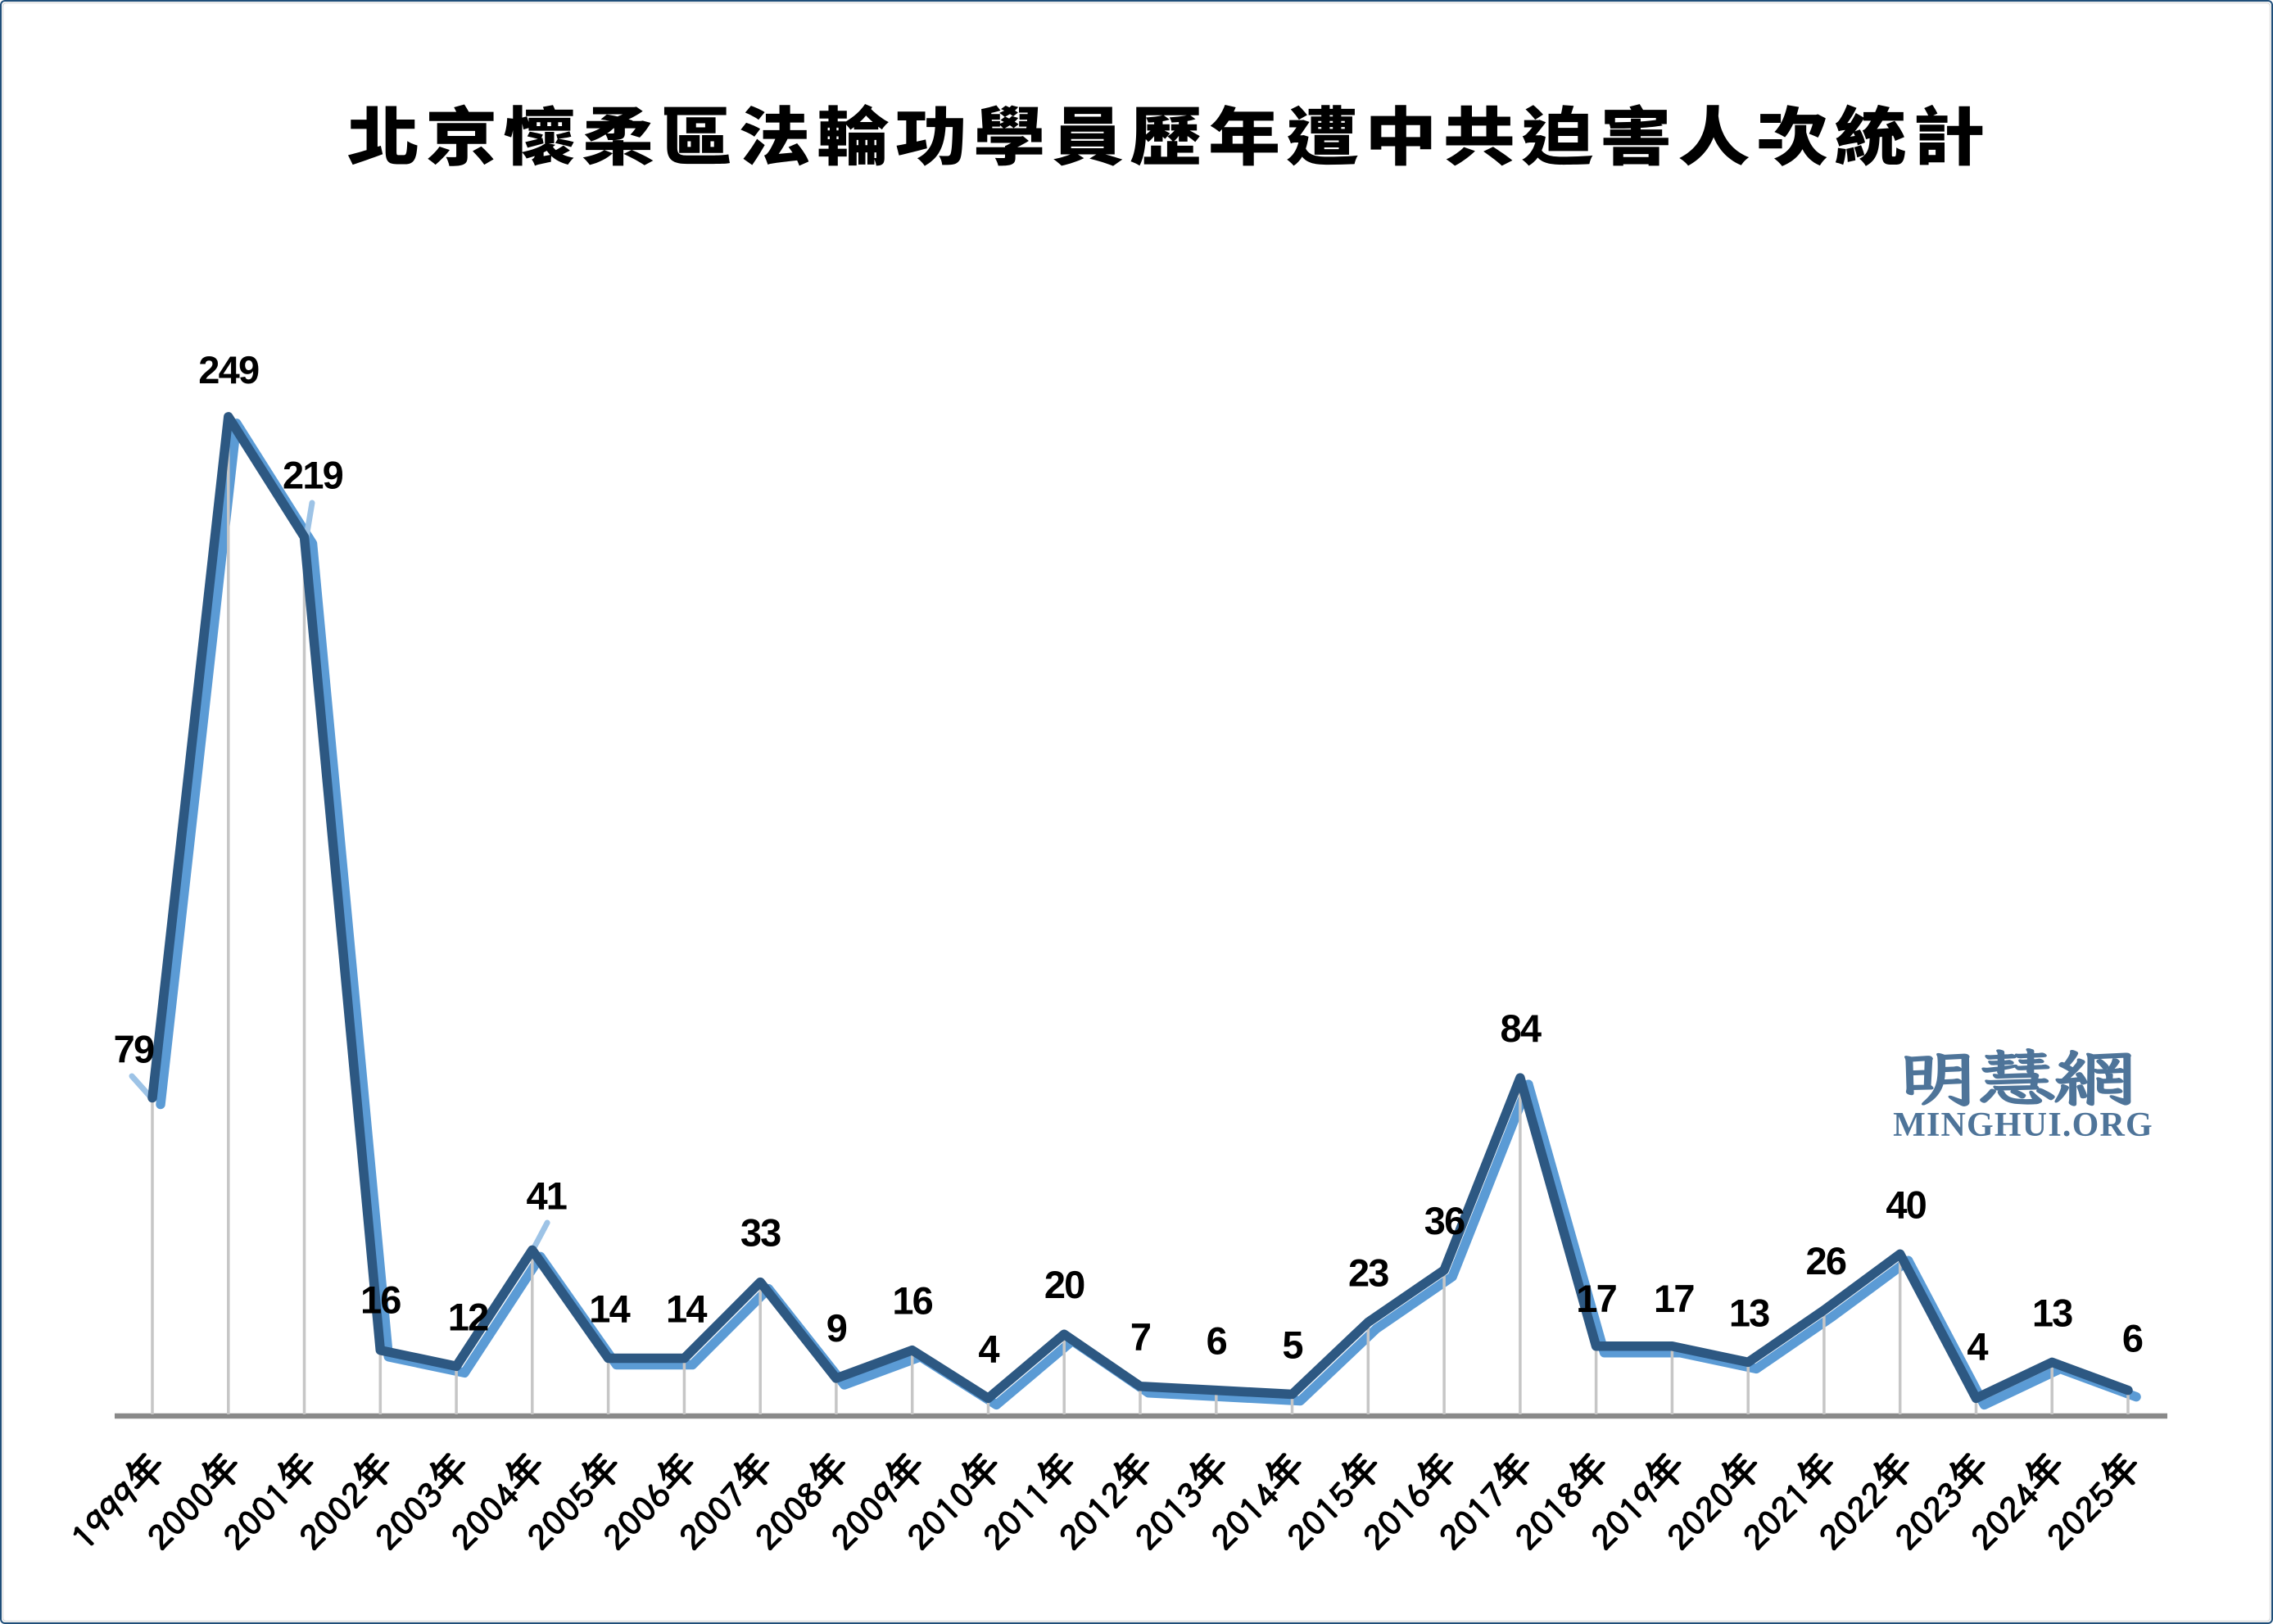 This screenshot has height=1624, width=2273. I want to click on svg-text: 84, so click(1521, 1028).